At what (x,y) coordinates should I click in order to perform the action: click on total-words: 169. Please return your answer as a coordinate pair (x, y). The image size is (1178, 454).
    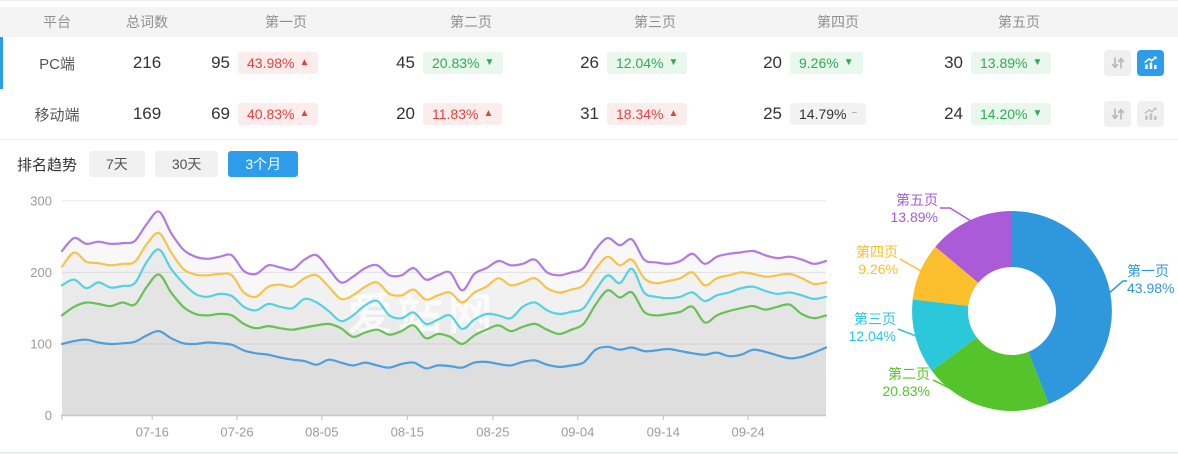
    Looking at the image, I should click on (147, 113).